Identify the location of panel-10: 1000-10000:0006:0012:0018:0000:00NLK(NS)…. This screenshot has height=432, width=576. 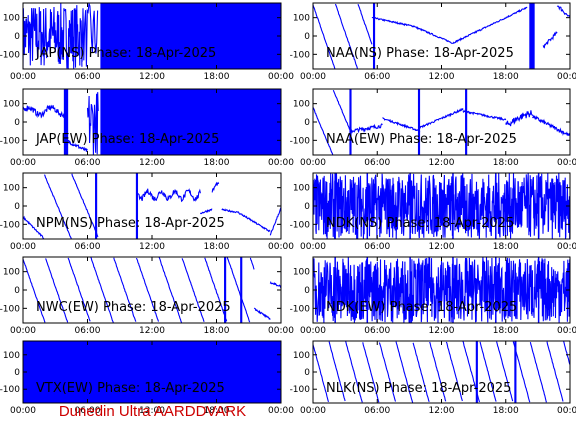
(433, 378).